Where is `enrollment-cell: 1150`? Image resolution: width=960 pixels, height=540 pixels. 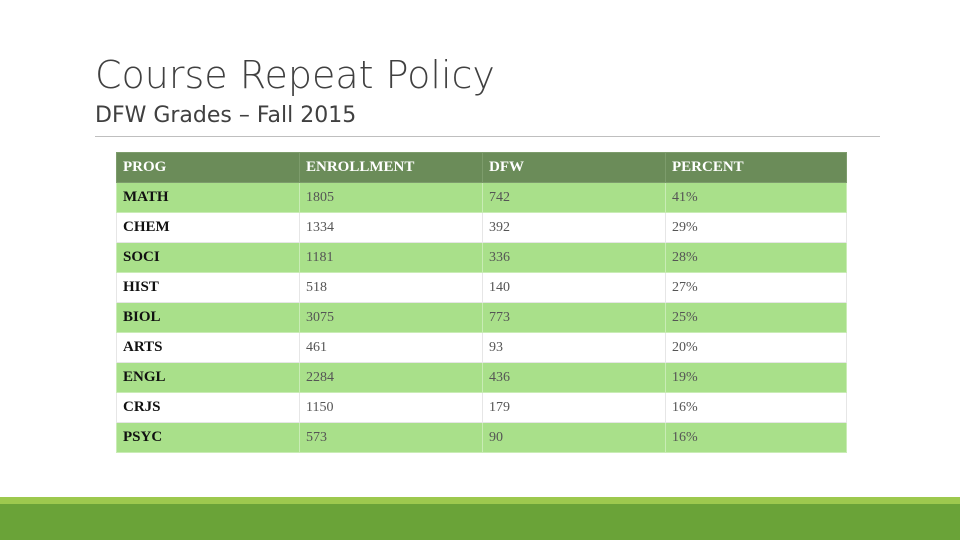
enrollment-cell: 1150 is located at coordinates (391, 407).